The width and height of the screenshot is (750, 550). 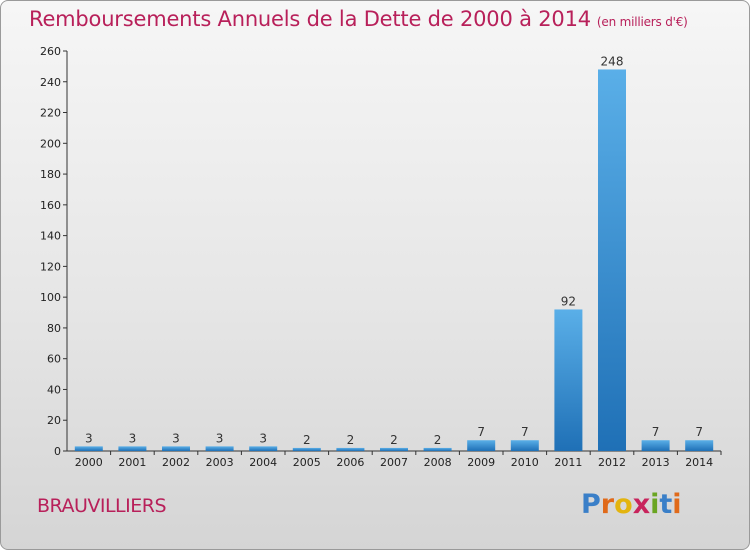 I want to click on data-label: 92, so click(x=568, y=301).